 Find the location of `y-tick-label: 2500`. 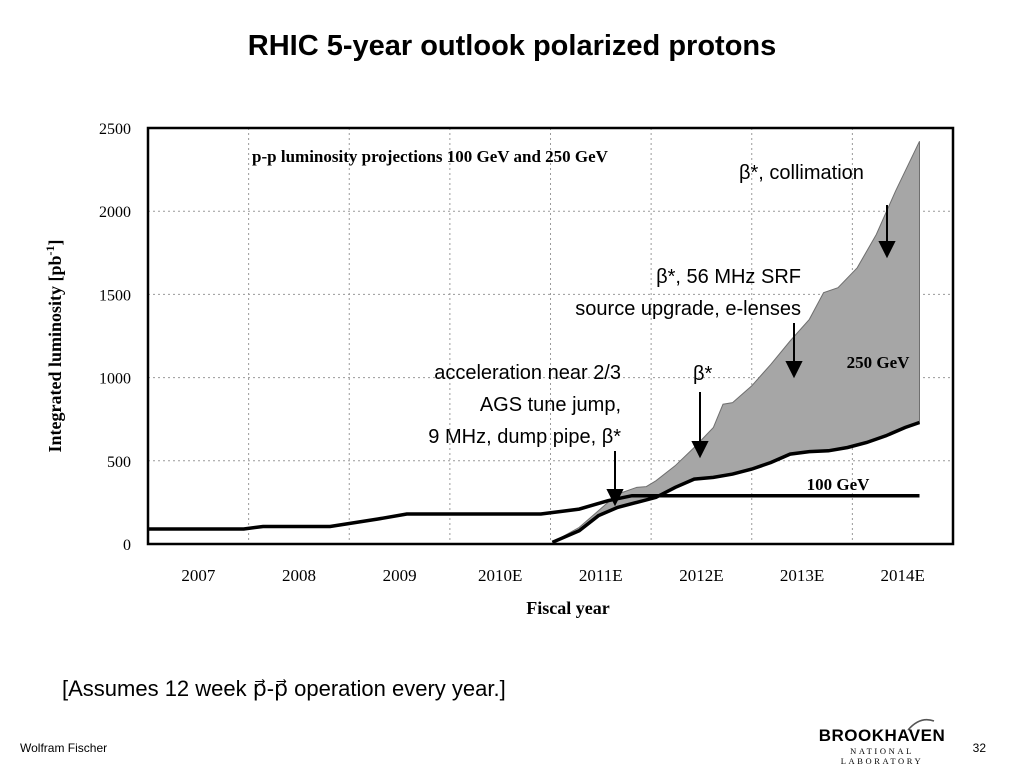

y-tick-label: 2500 is located at coordinates (115, 129).